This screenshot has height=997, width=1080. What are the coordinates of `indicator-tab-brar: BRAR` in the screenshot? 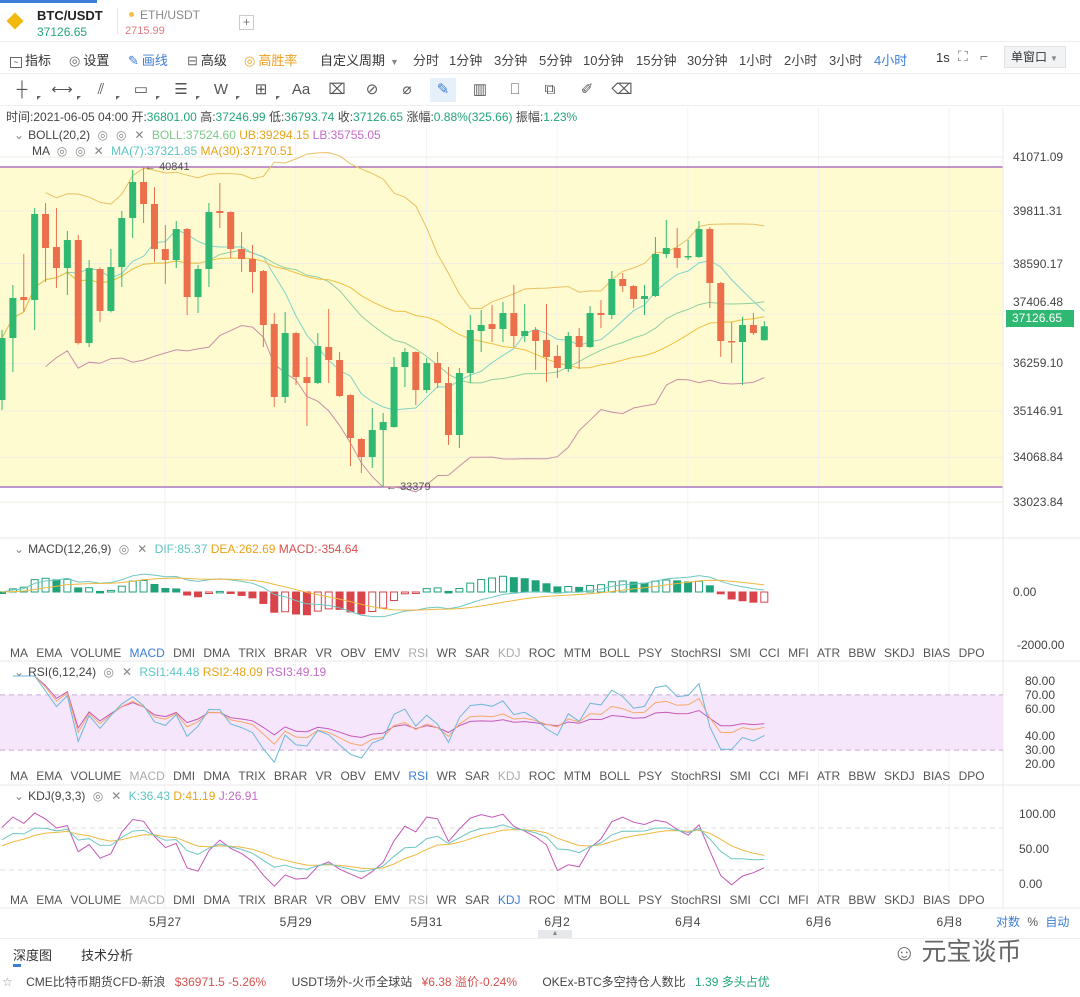 It's located at (290, 653).